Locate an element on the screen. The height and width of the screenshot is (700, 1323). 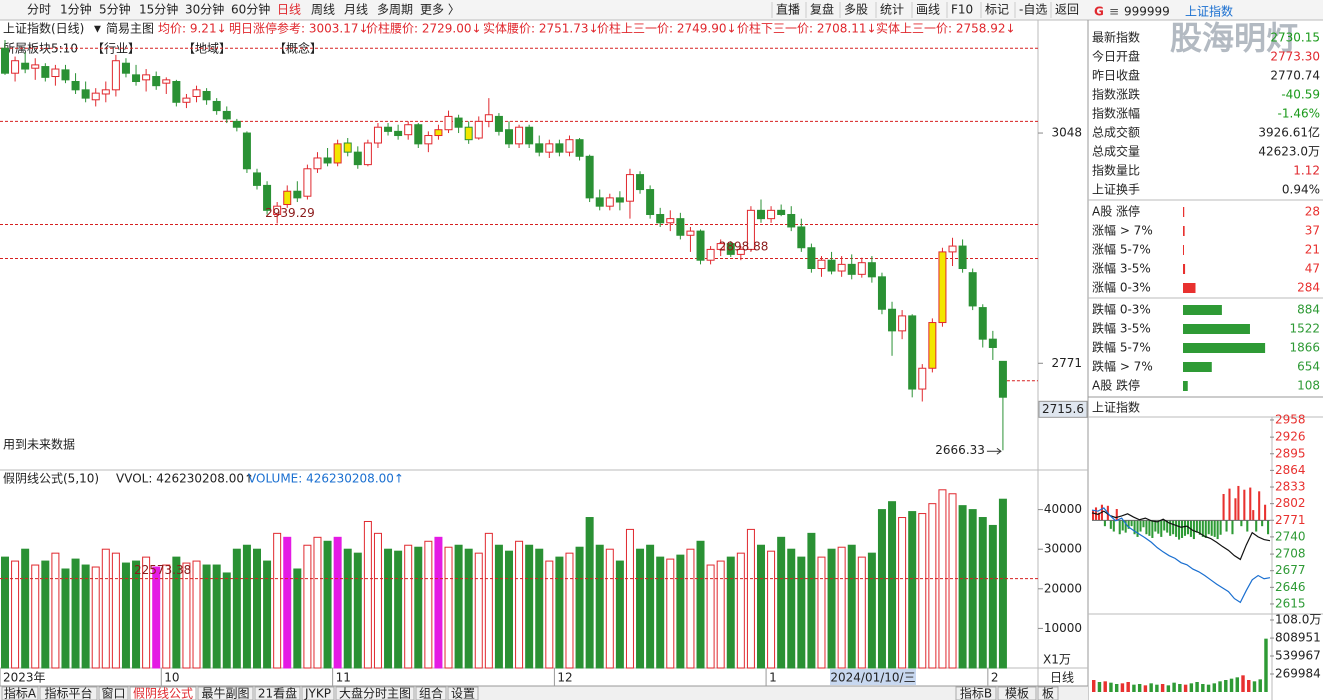
y-tick-label: 20000 is located at coordinates (1063, 588).